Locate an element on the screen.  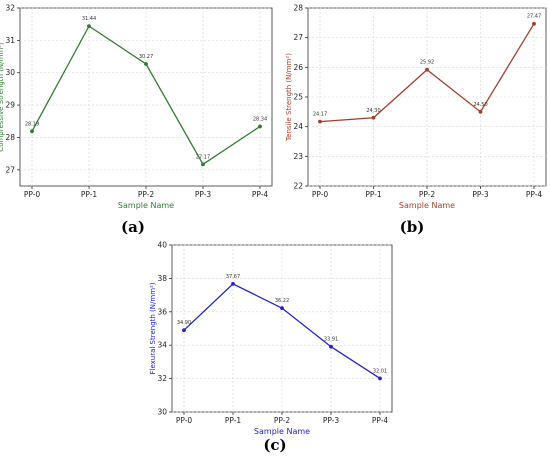
caption-c: (c) is located at coordinates (275, 445).